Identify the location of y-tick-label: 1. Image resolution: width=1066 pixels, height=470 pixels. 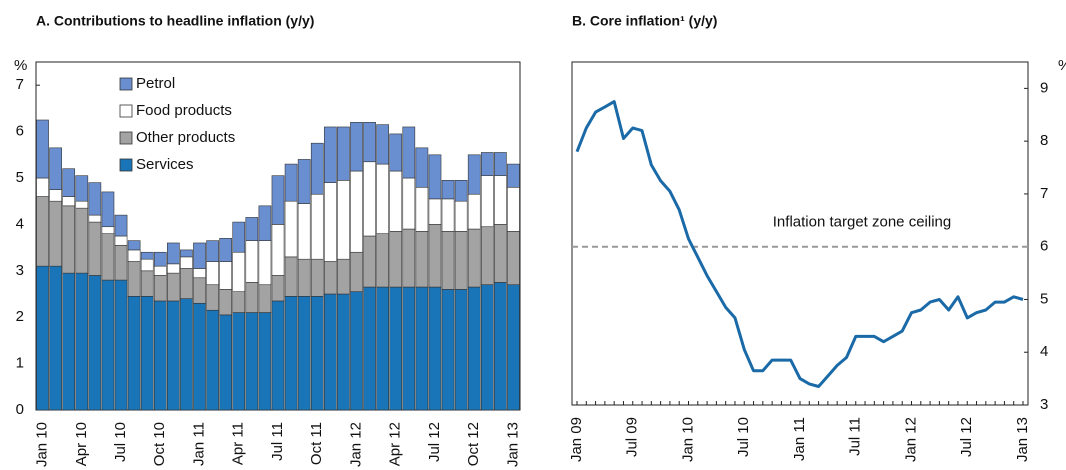
(20, 363).